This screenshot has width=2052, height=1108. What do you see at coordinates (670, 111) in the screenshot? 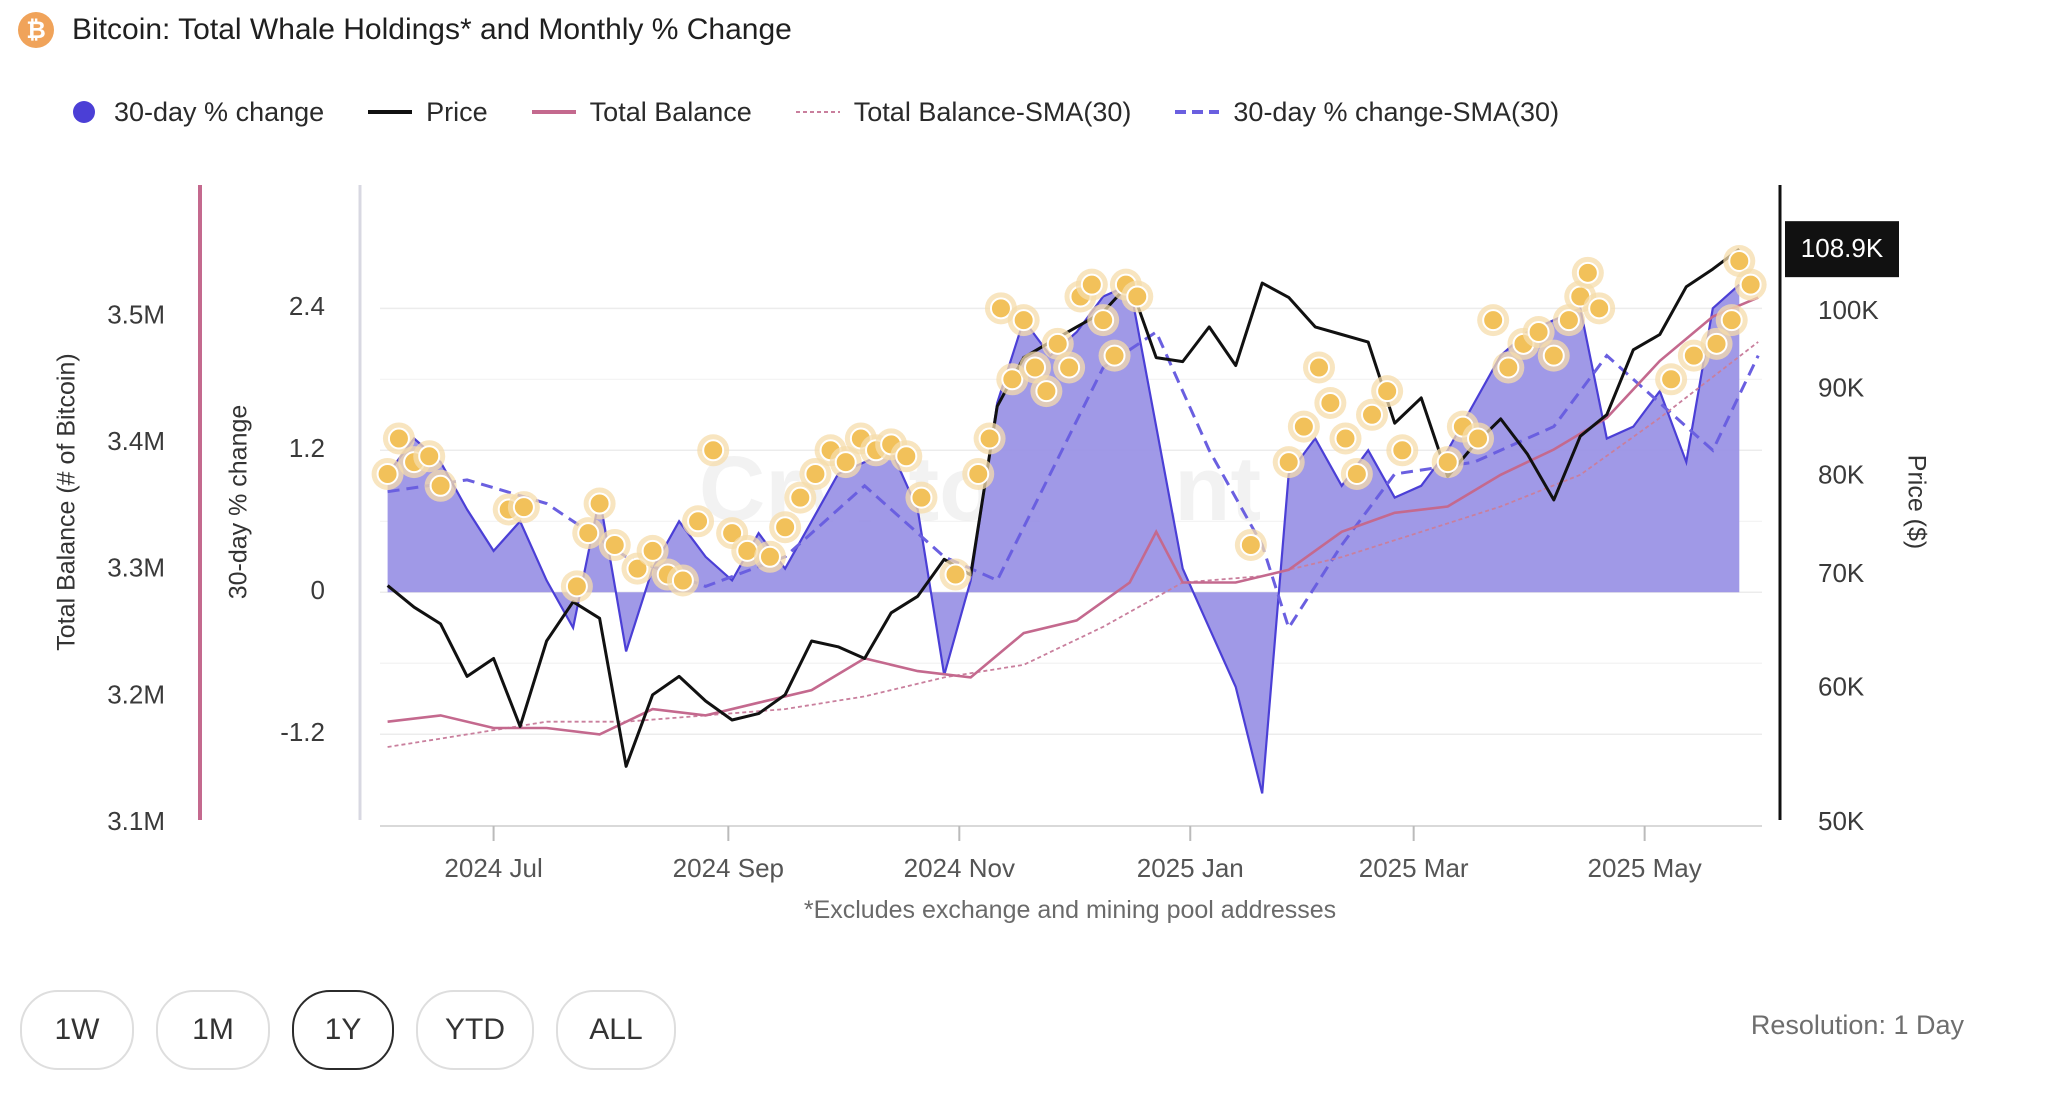
I see `legend-label: Total Balance` at bounding box center [670, 111].